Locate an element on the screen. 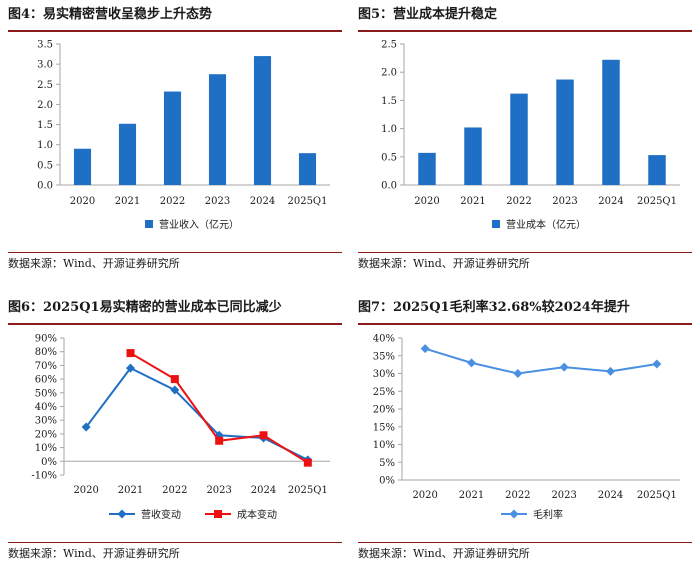  fig7-y-tick-label: 35% is located at coordinates (384, 356).